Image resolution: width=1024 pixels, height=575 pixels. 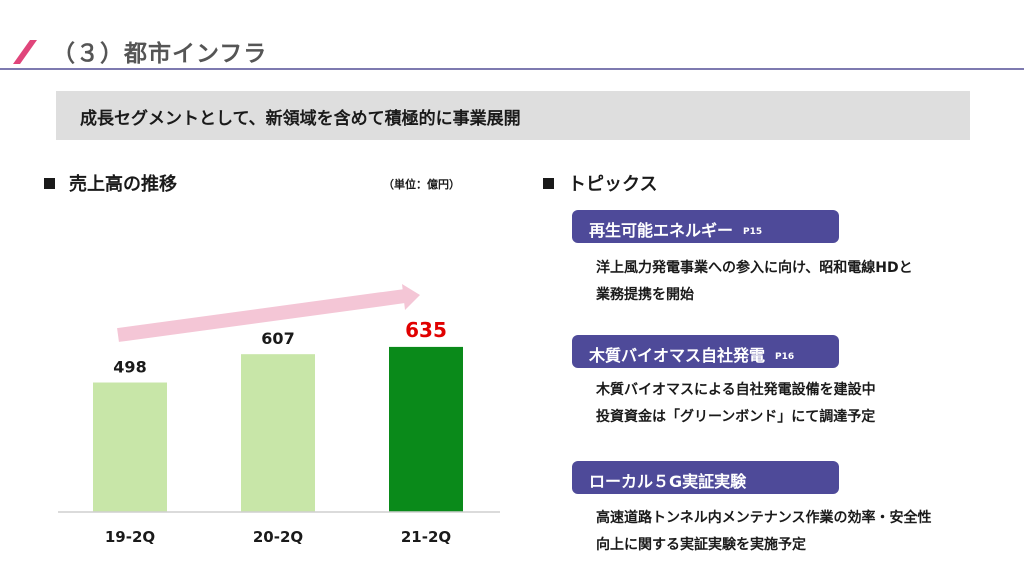 I want to click on category-label-21-2Q: 21-2Q, so click(x=426, y=537).